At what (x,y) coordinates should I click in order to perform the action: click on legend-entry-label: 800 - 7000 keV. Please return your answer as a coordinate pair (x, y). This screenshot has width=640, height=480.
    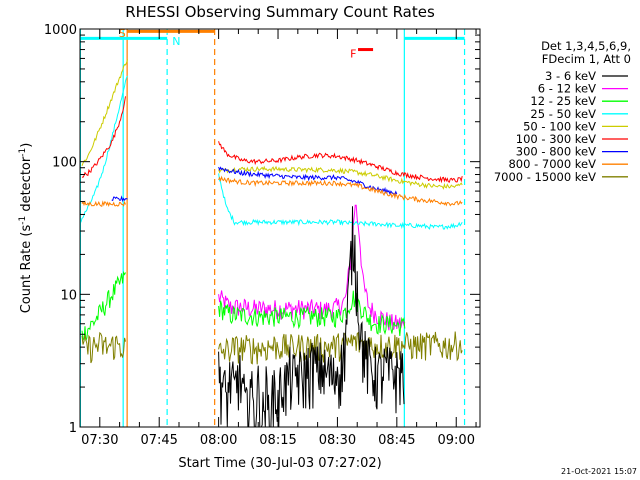
    Looking at the image, I should click on (552, 164).